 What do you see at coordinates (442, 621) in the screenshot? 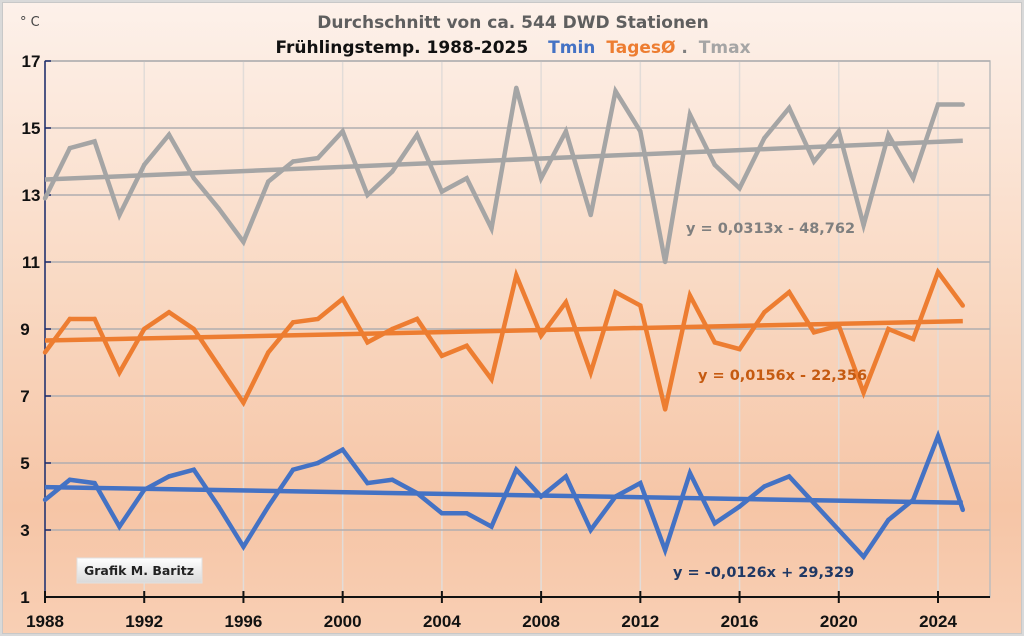
I see `x-tick-label: 2004` at bounding box center [442, 621].